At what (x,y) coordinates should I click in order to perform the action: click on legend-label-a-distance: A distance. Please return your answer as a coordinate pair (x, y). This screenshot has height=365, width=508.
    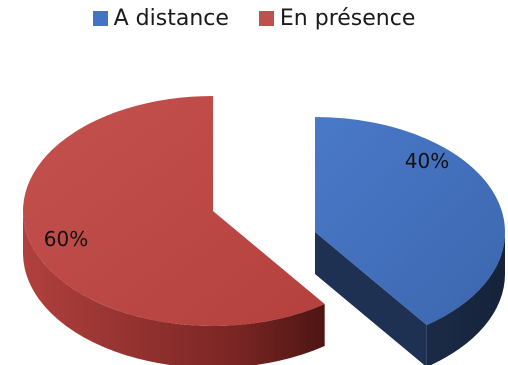
    Looking at the image, I should click on (171, 18).